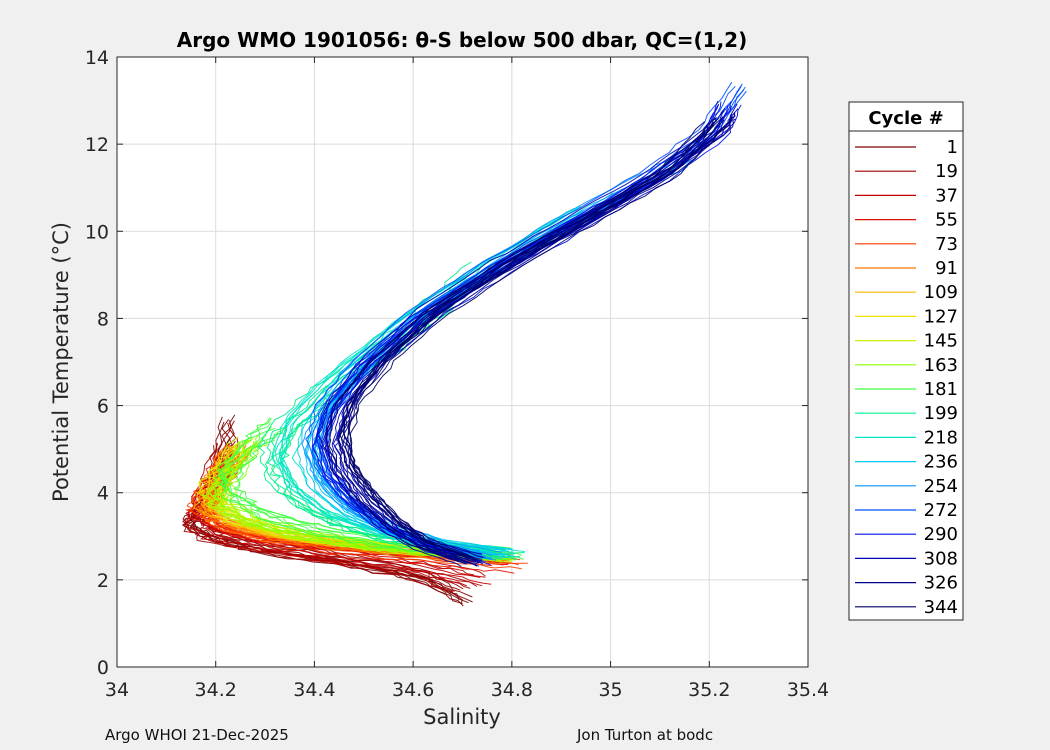 Image resolution: width=1050 pixels, height=750 pixels. I want to click on legend-label: 290, so click(941, 534).